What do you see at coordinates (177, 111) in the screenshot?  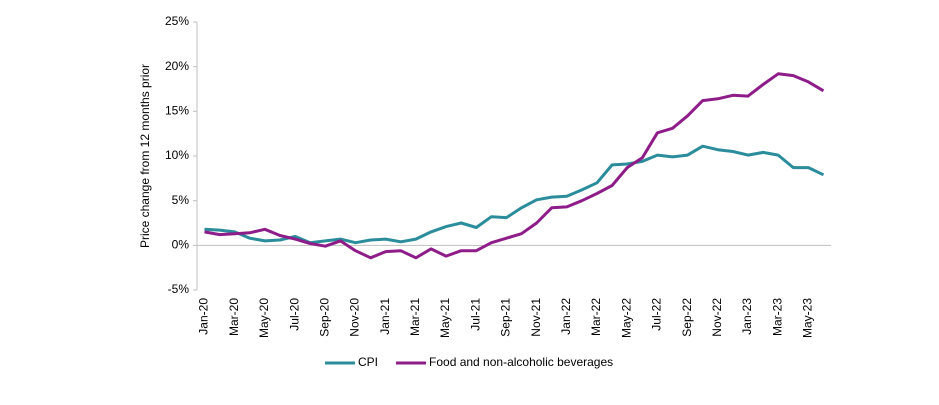 I see `y-tick-label: 15%` at bounding box center [177, 111].